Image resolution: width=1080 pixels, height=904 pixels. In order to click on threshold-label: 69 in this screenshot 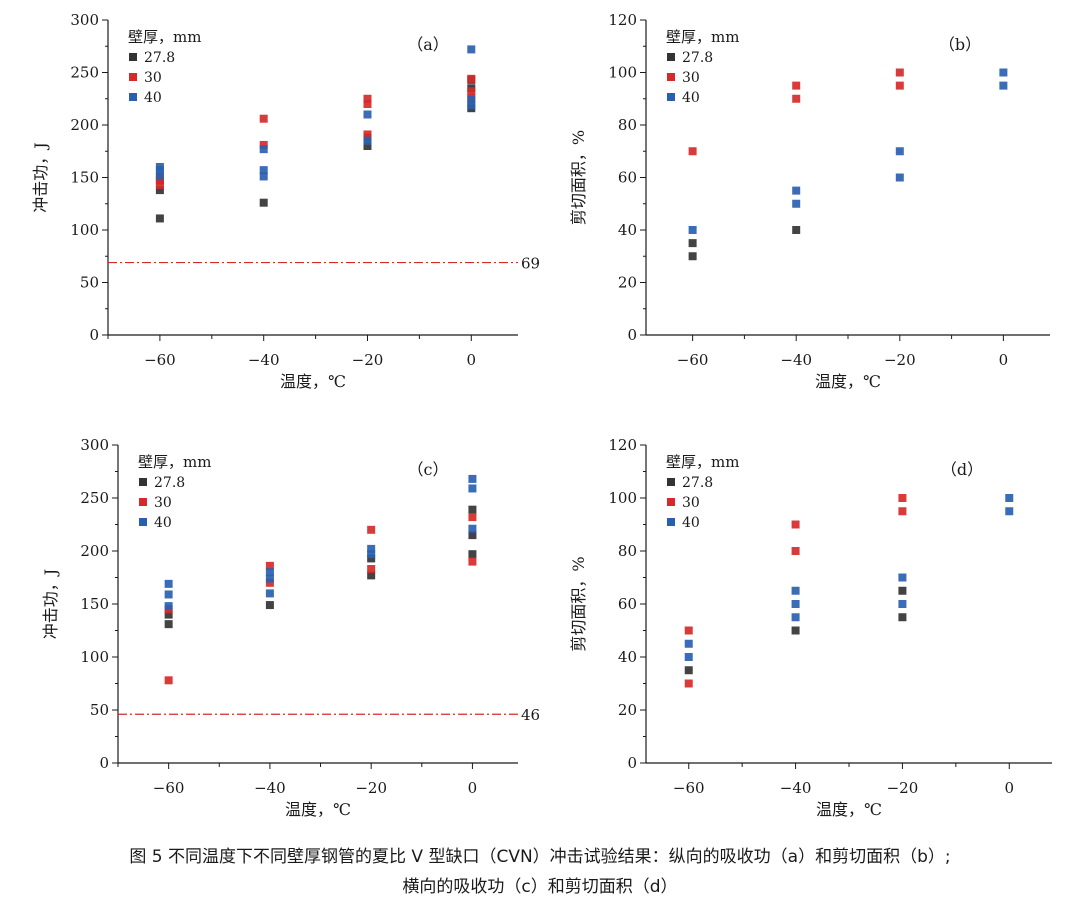, I will do `click(530, 264)`.